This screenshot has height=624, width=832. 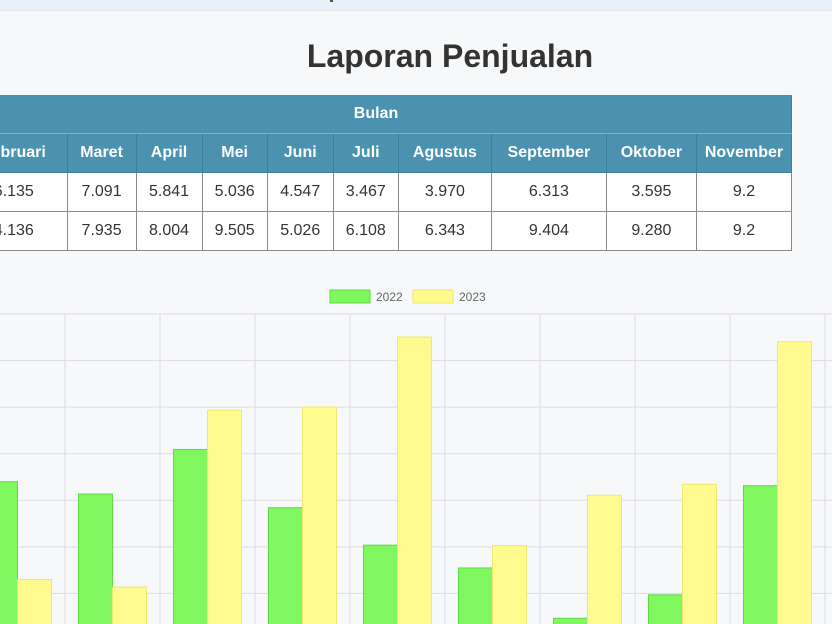 I want to click on table-cell: 7.091, so click(x=101, y=192).